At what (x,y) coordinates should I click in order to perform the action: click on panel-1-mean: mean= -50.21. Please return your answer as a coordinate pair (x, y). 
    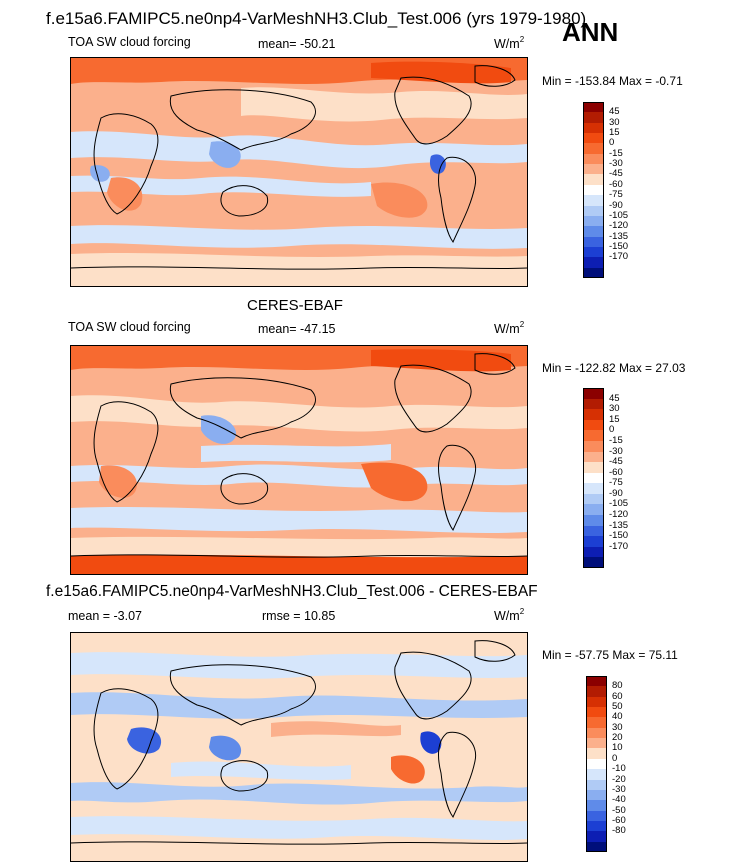
    Looking at the image, I should click on (297, 44).